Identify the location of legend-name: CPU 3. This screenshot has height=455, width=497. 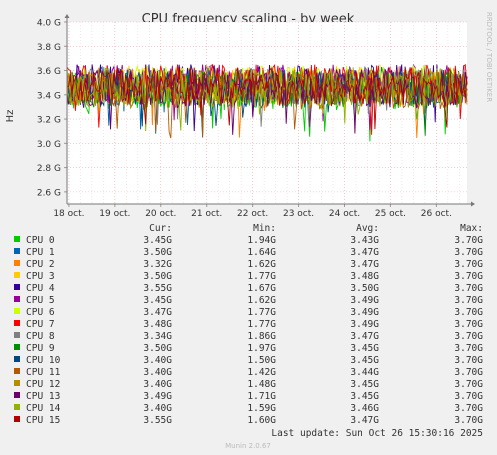
(40, 276).